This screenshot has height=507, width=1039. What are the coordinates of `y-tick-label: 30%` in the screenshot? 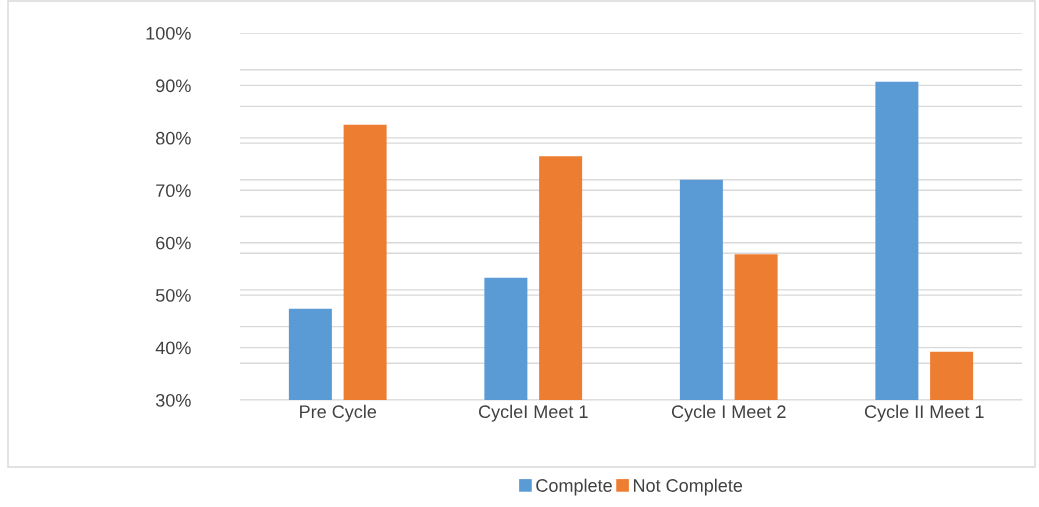 It's located at (173, 400).